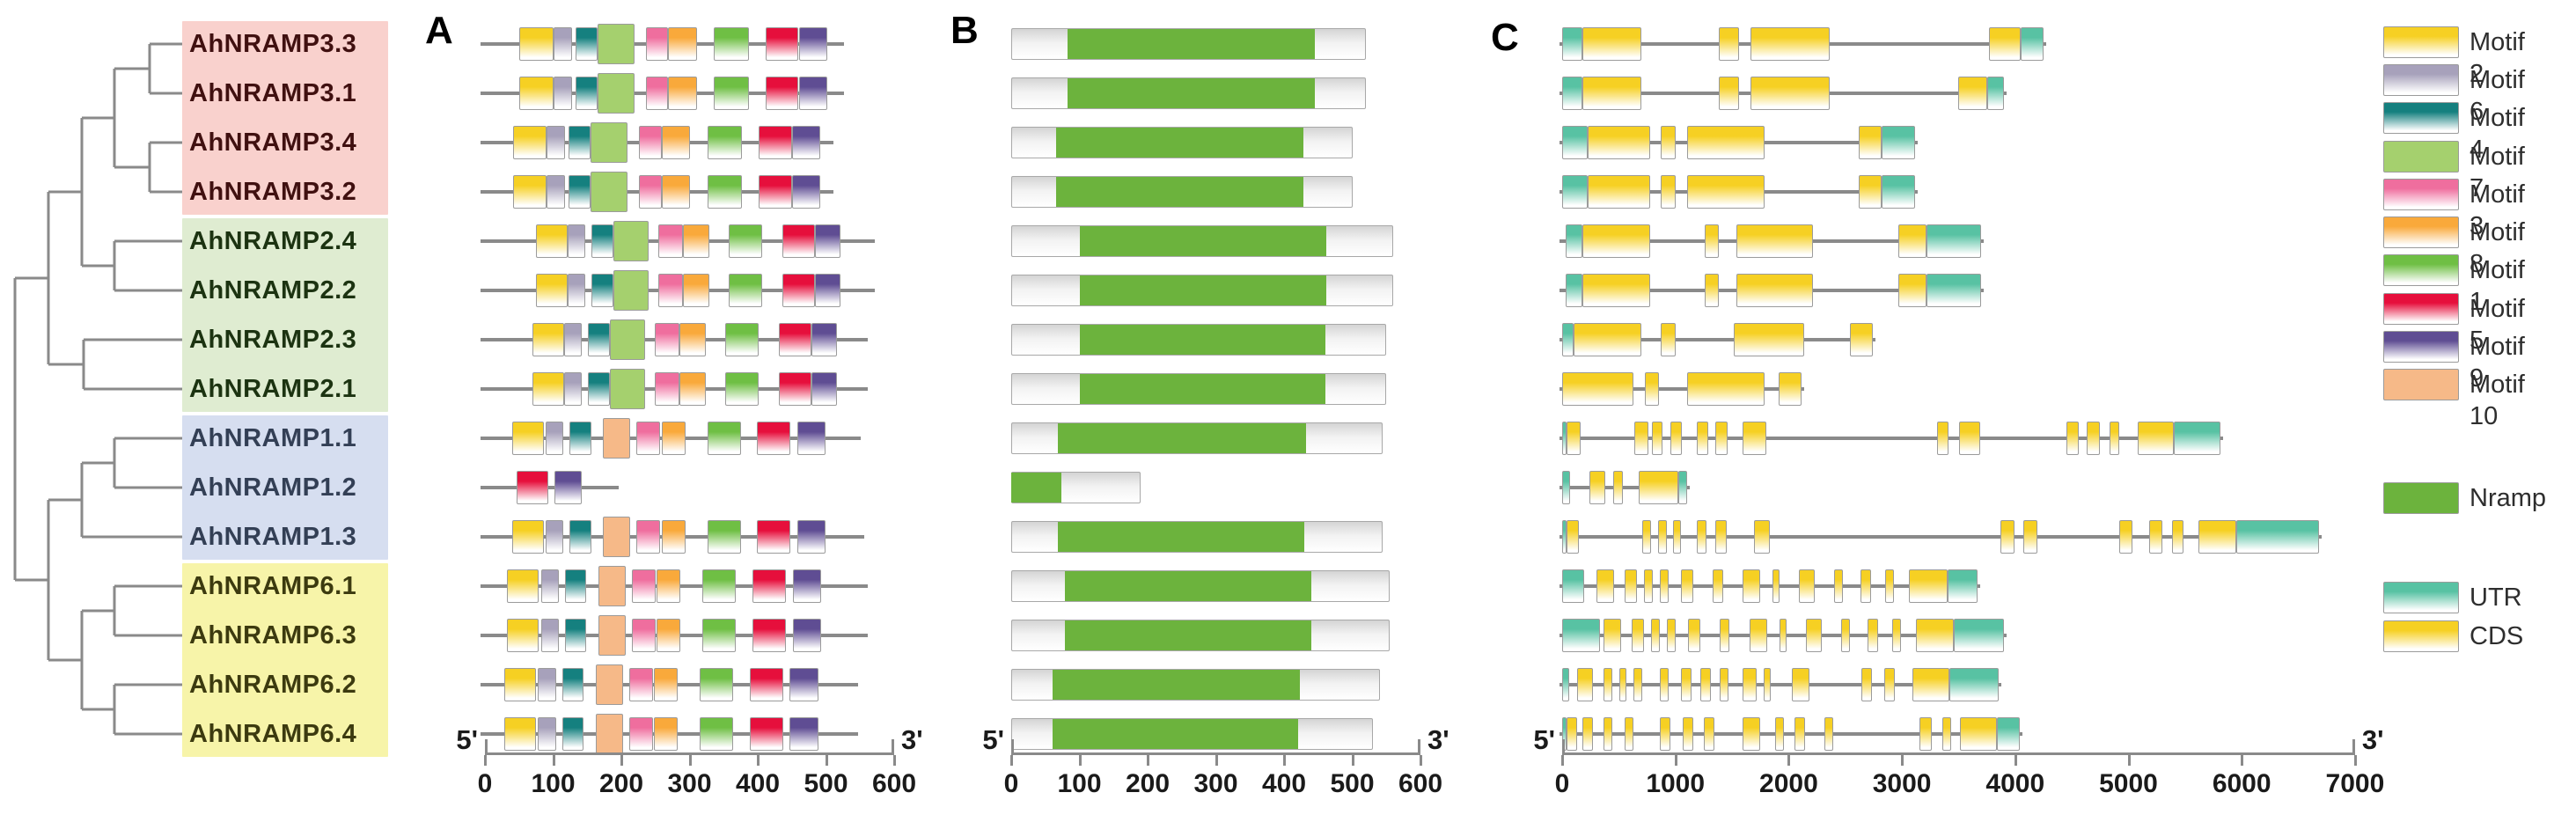 The height and width of the screenshot is (822, 2576). Describe the element at coordinates (621, 783) in the screenshot. I see `axis-tick-label: 200` at that location.